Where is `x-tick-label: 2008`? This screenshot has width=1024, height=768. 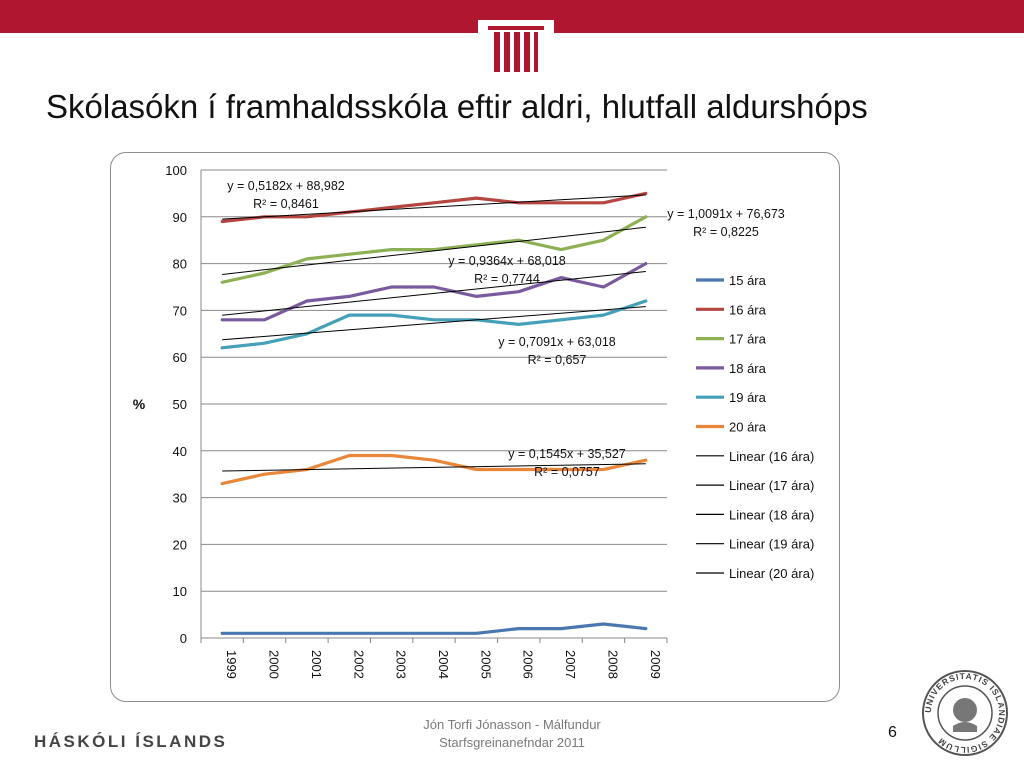 x-tick-label: 2008 is located at coordinates (612, 664).